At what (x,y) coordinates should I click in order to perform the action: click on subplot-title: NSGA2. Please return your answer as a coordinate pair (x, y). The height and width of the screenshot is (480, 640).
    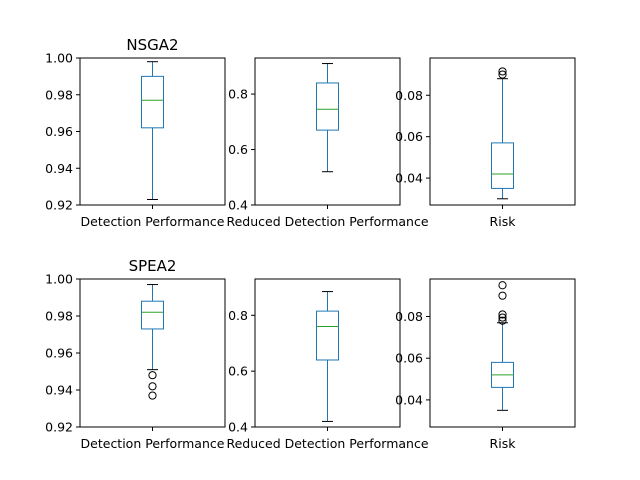
    Looking at the image, I should click on (152, 45).